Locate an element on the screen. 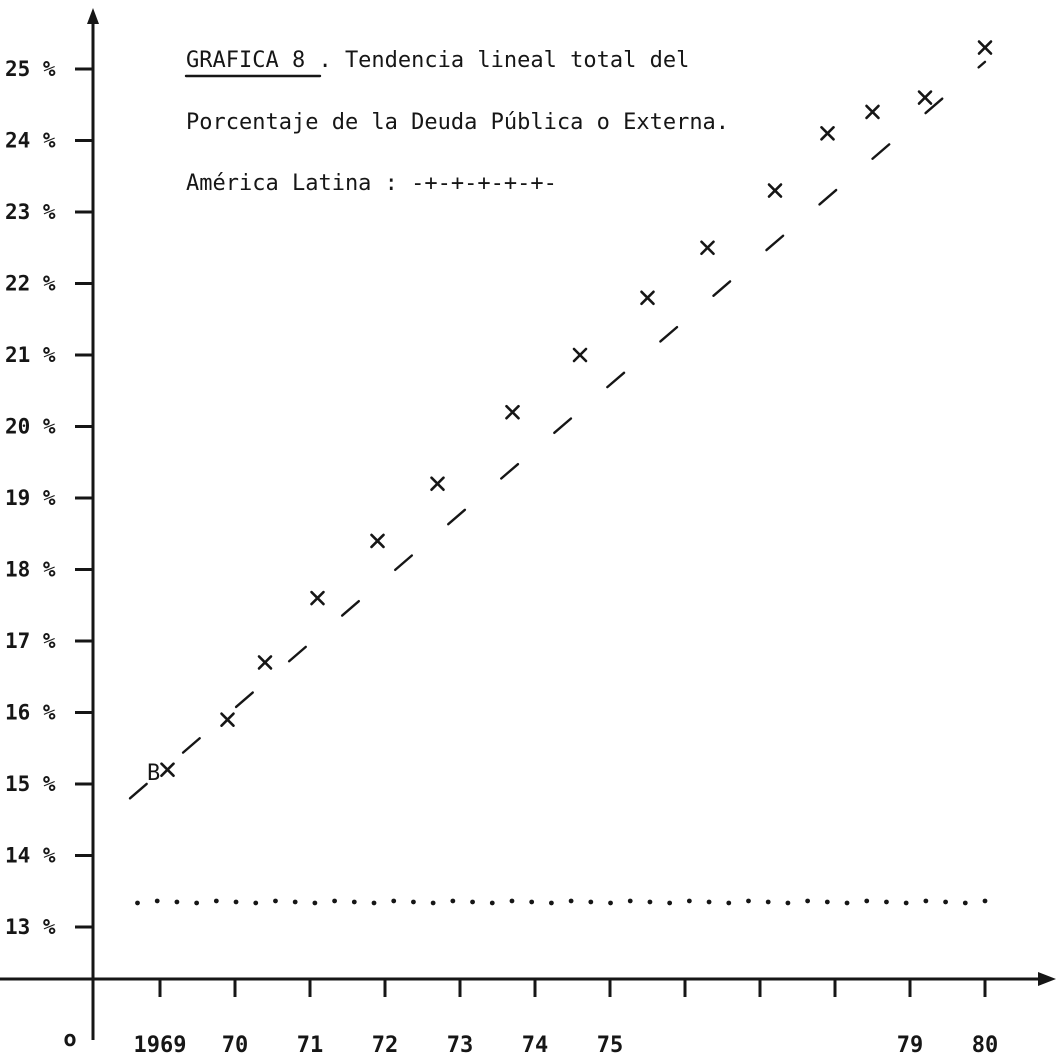  x-tick-label: 73 is located at coordinates (460, 1045).